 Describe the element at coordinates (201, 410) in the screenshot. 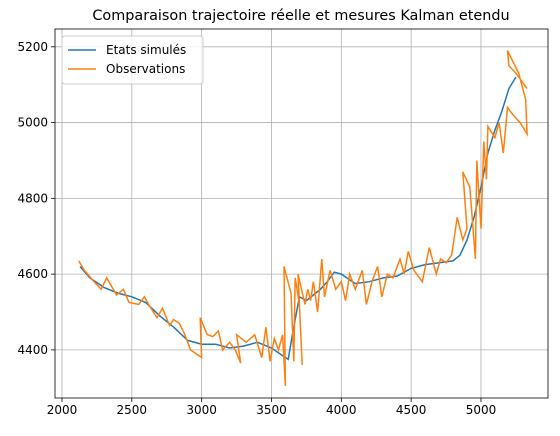

I see `x-tick-label: 3000` at that location.